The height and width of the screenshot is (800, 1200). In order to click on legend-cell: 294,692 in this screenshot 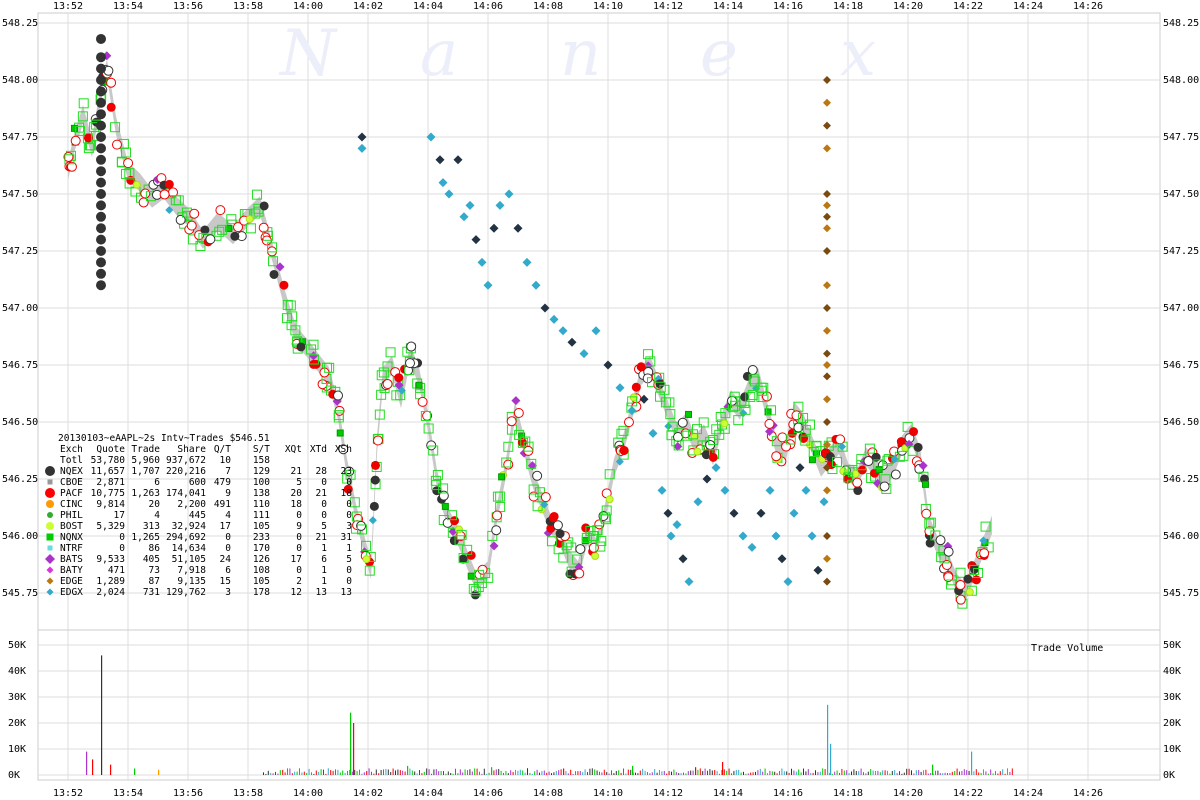, I will do `click(186, 537)`.